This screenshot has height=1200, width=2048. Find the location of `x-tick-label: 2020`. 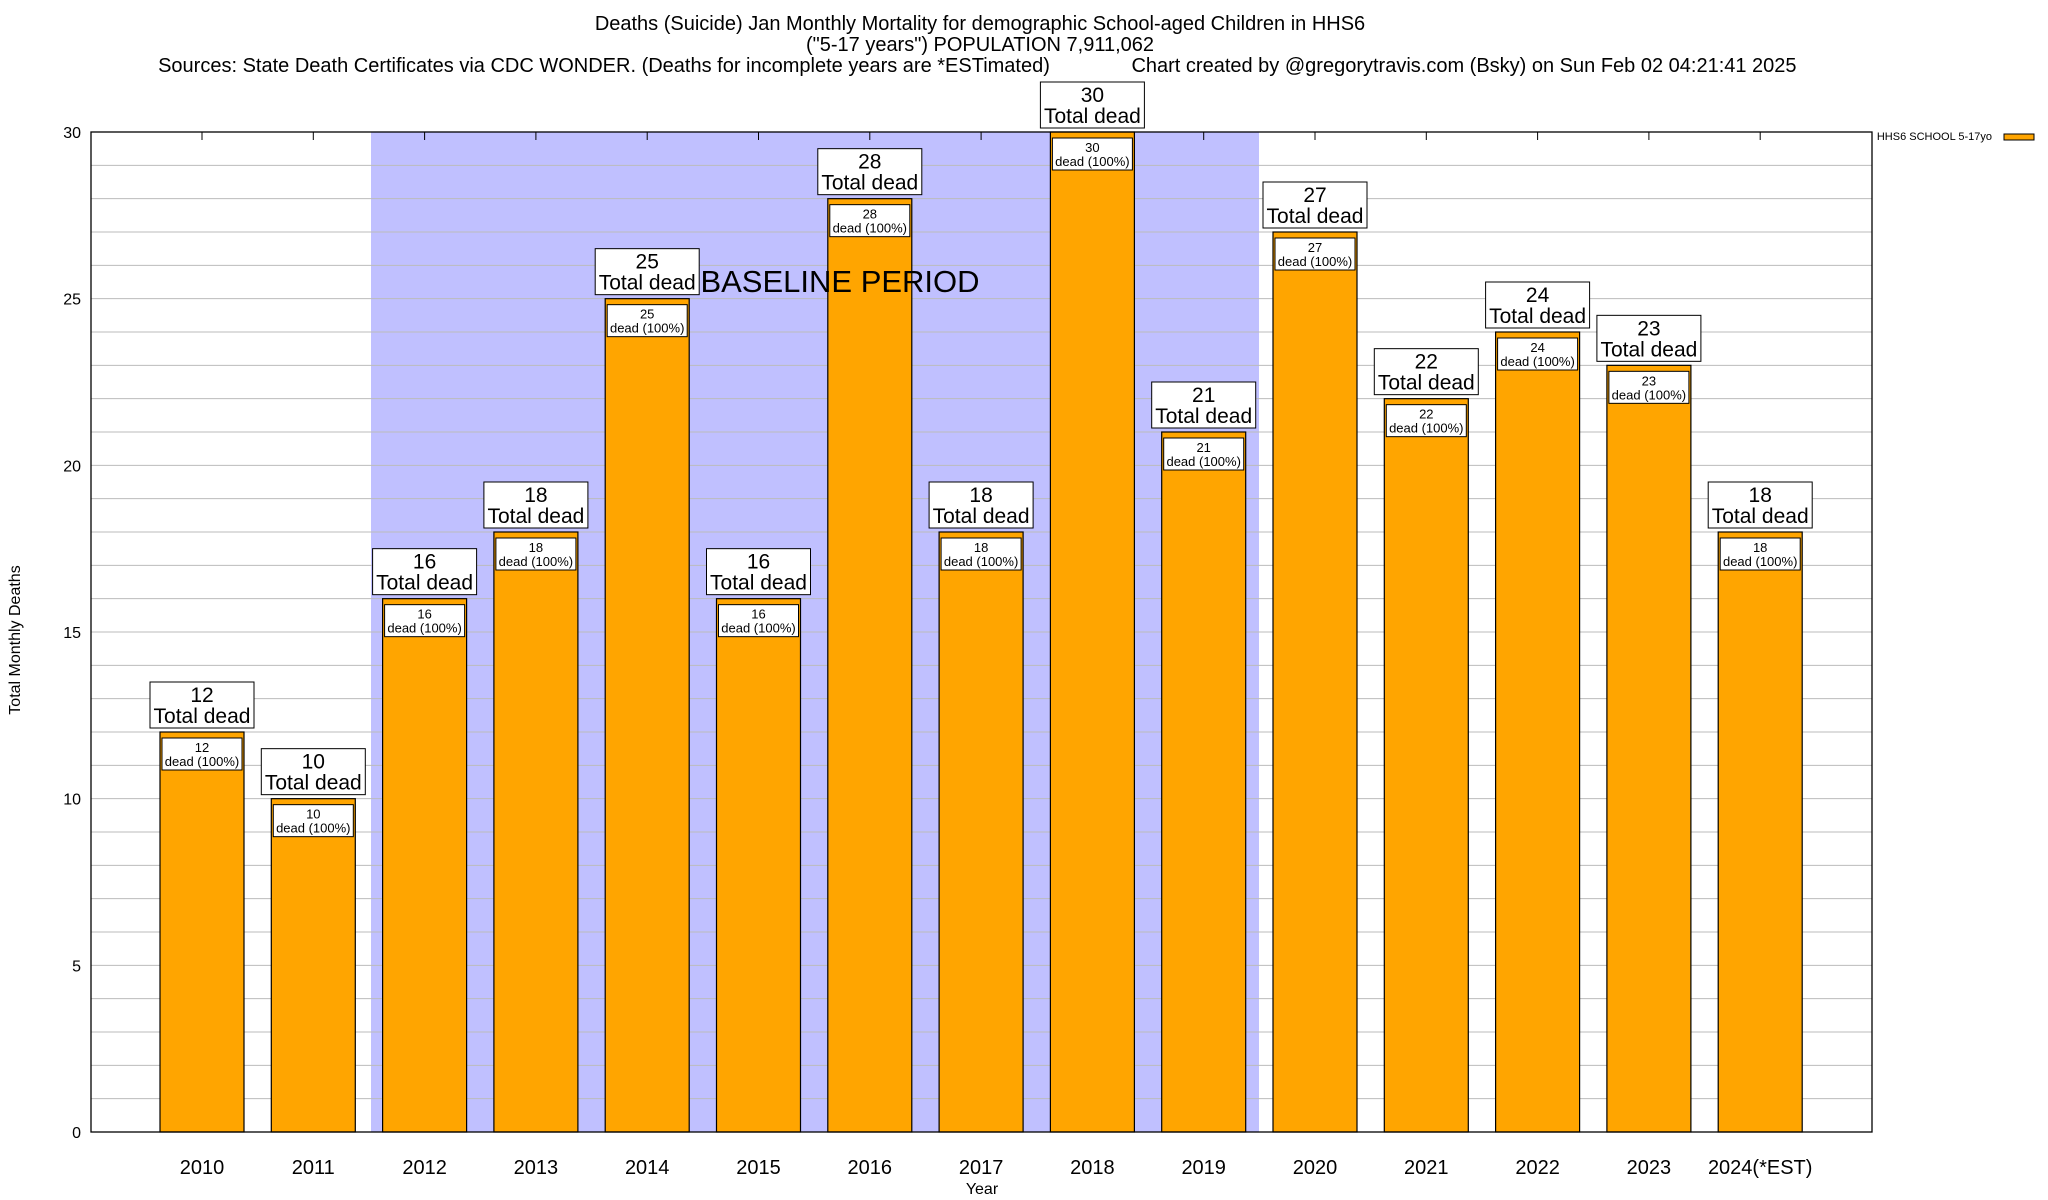

x-tick-label: 2020 is located at coordinates (1315, 1168).